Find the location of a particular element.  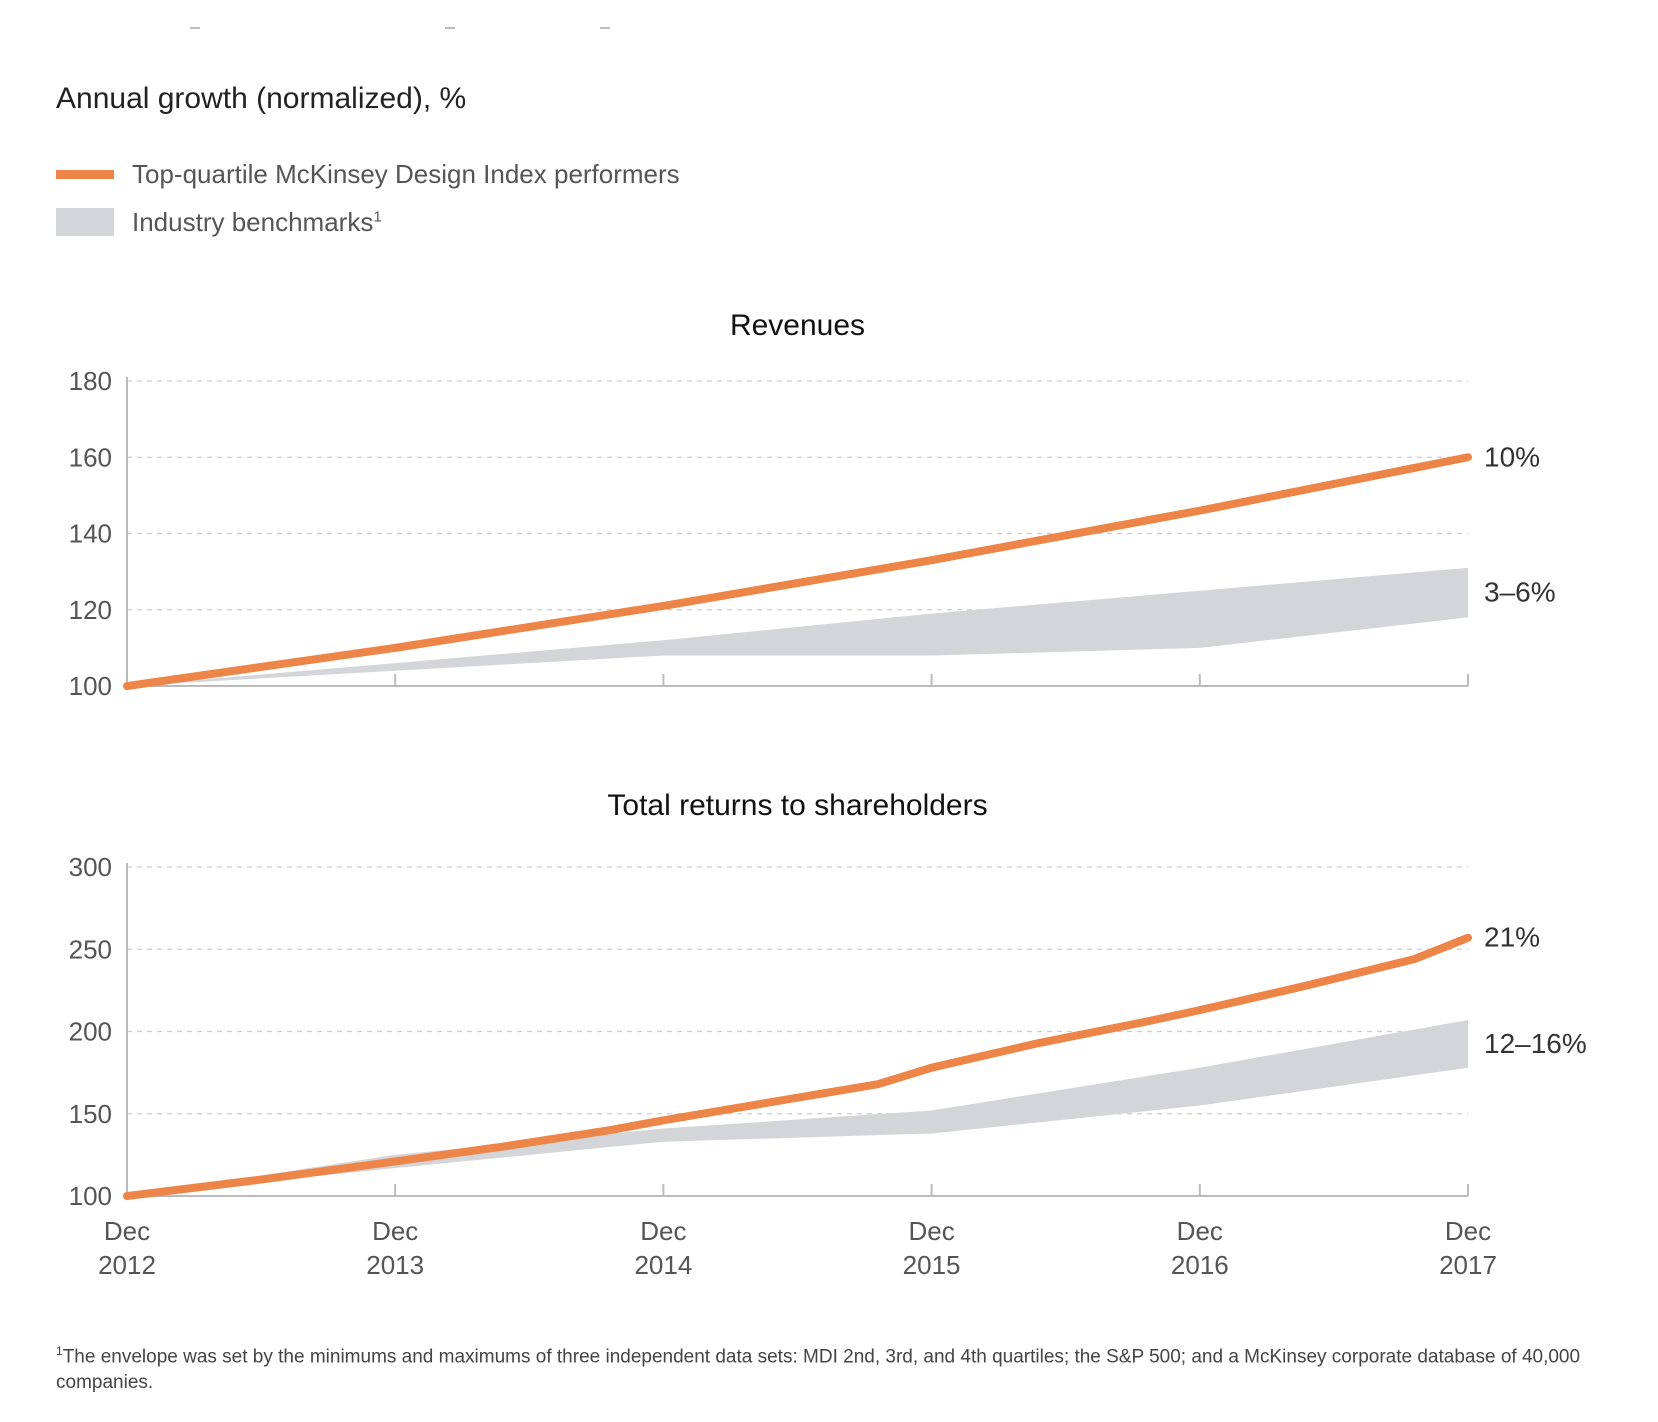

legend-label-benchmark: Industry benchmarks1 is located at coordinates (257, 221).